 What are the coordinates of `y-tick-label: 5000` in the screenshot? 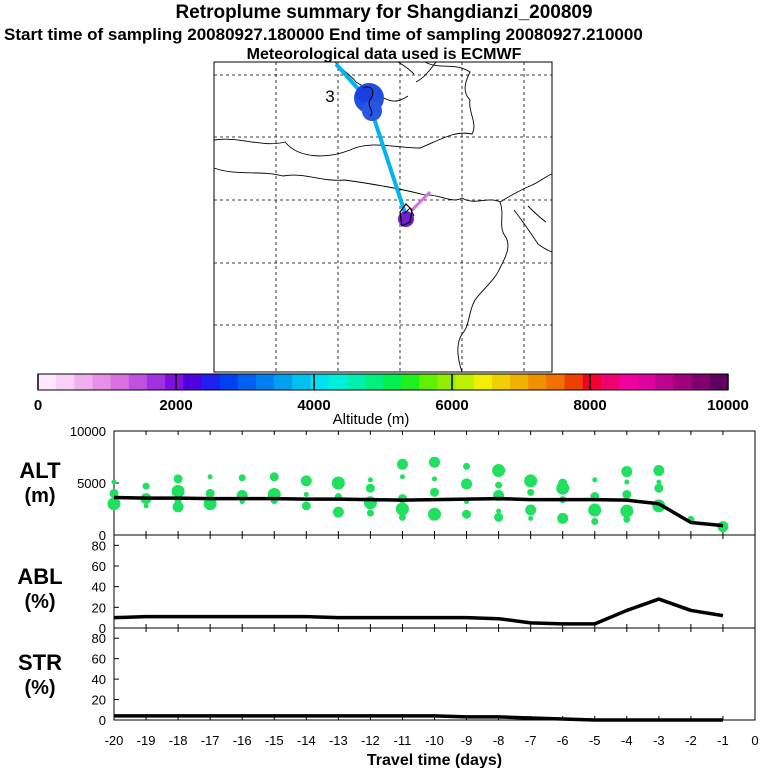 It's located at (91, 483).